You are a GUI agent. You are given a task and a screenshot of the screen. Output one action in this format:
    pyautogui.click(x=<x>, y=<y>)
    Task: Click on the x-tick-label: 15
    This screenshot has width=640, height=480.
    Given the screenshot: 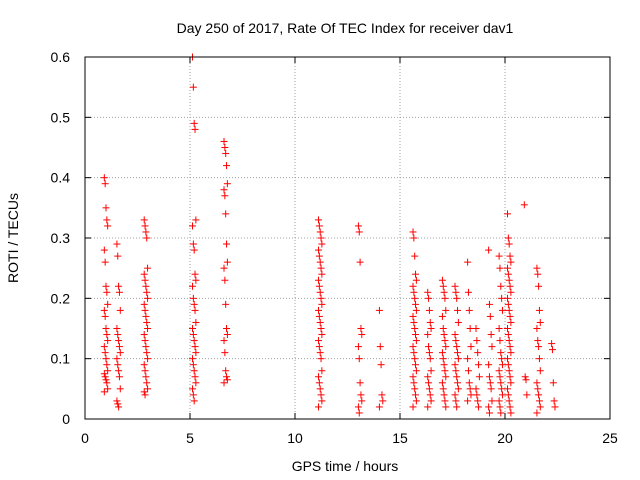 What is the action you would take?
    pyautogui.click(x=400, y=438)
    